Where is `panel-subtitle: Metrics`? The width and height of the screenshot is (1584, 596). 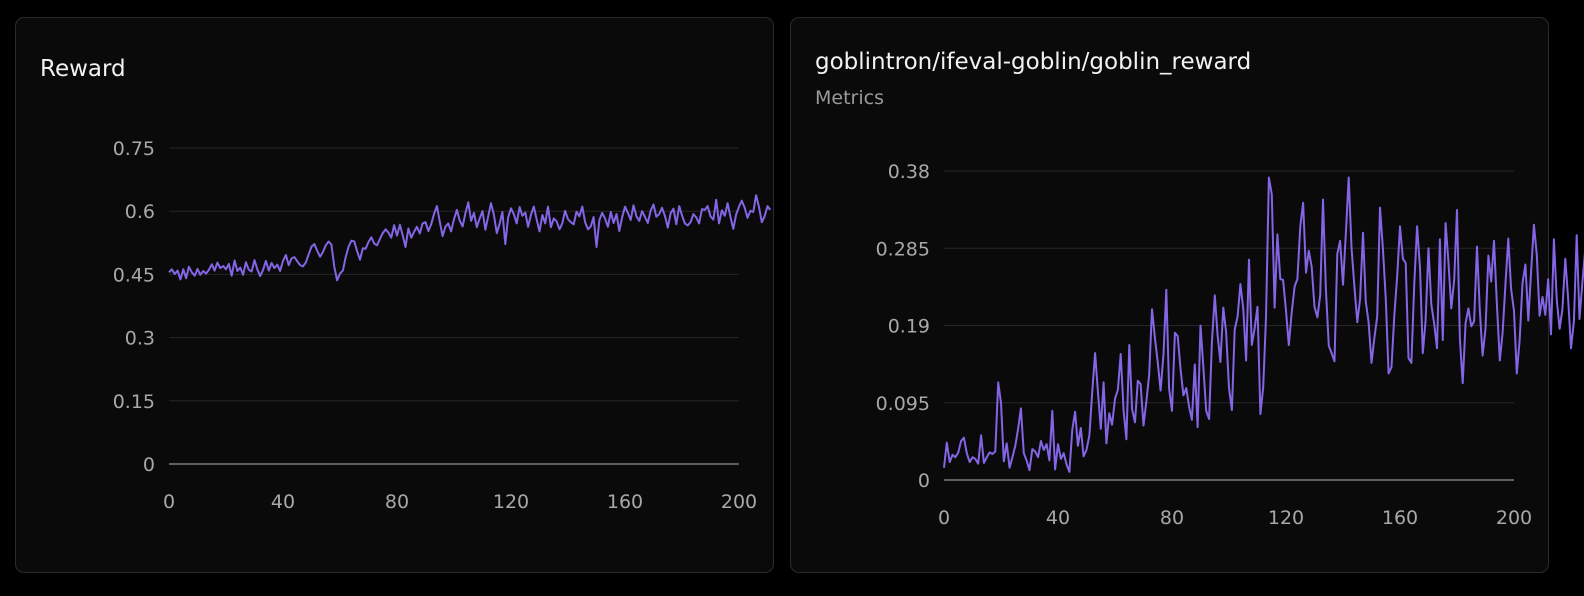
panel-subtitle: Metrics is located at coordinates (849, 98).